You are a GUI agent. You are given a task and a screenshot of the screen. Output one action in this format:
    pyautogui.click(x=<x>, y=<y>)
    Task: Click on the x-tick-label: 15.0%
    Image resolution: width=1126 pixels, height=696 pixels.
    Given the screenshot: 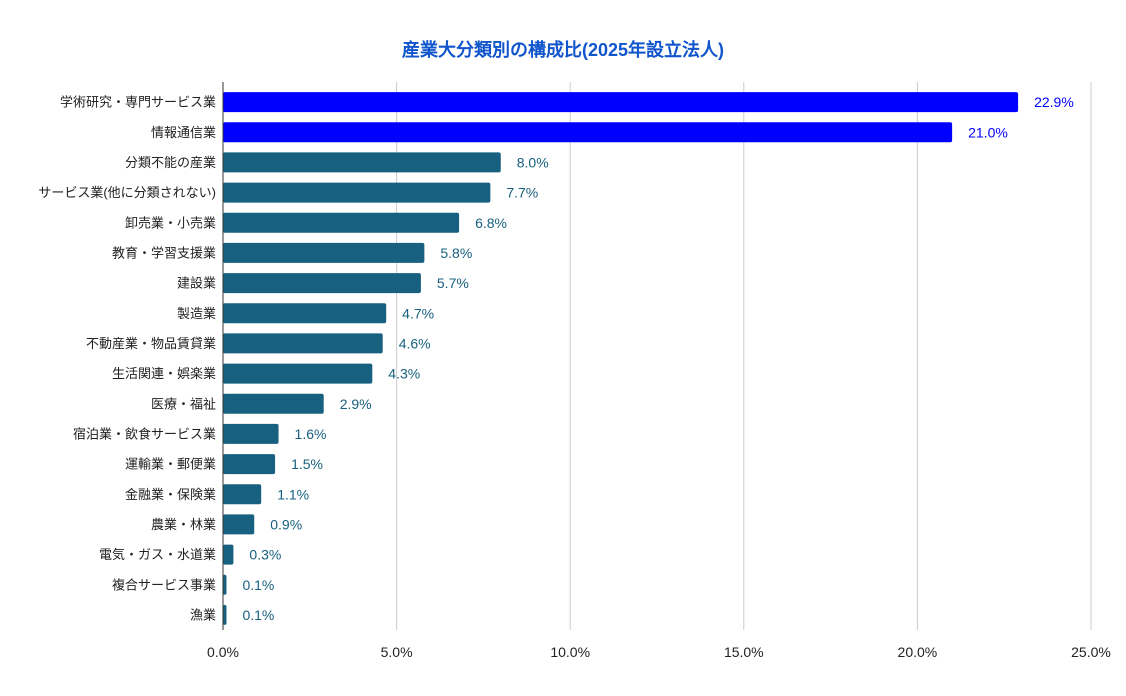 What is the action you would take?
    pyautogui.click(x=744, y=652)
    